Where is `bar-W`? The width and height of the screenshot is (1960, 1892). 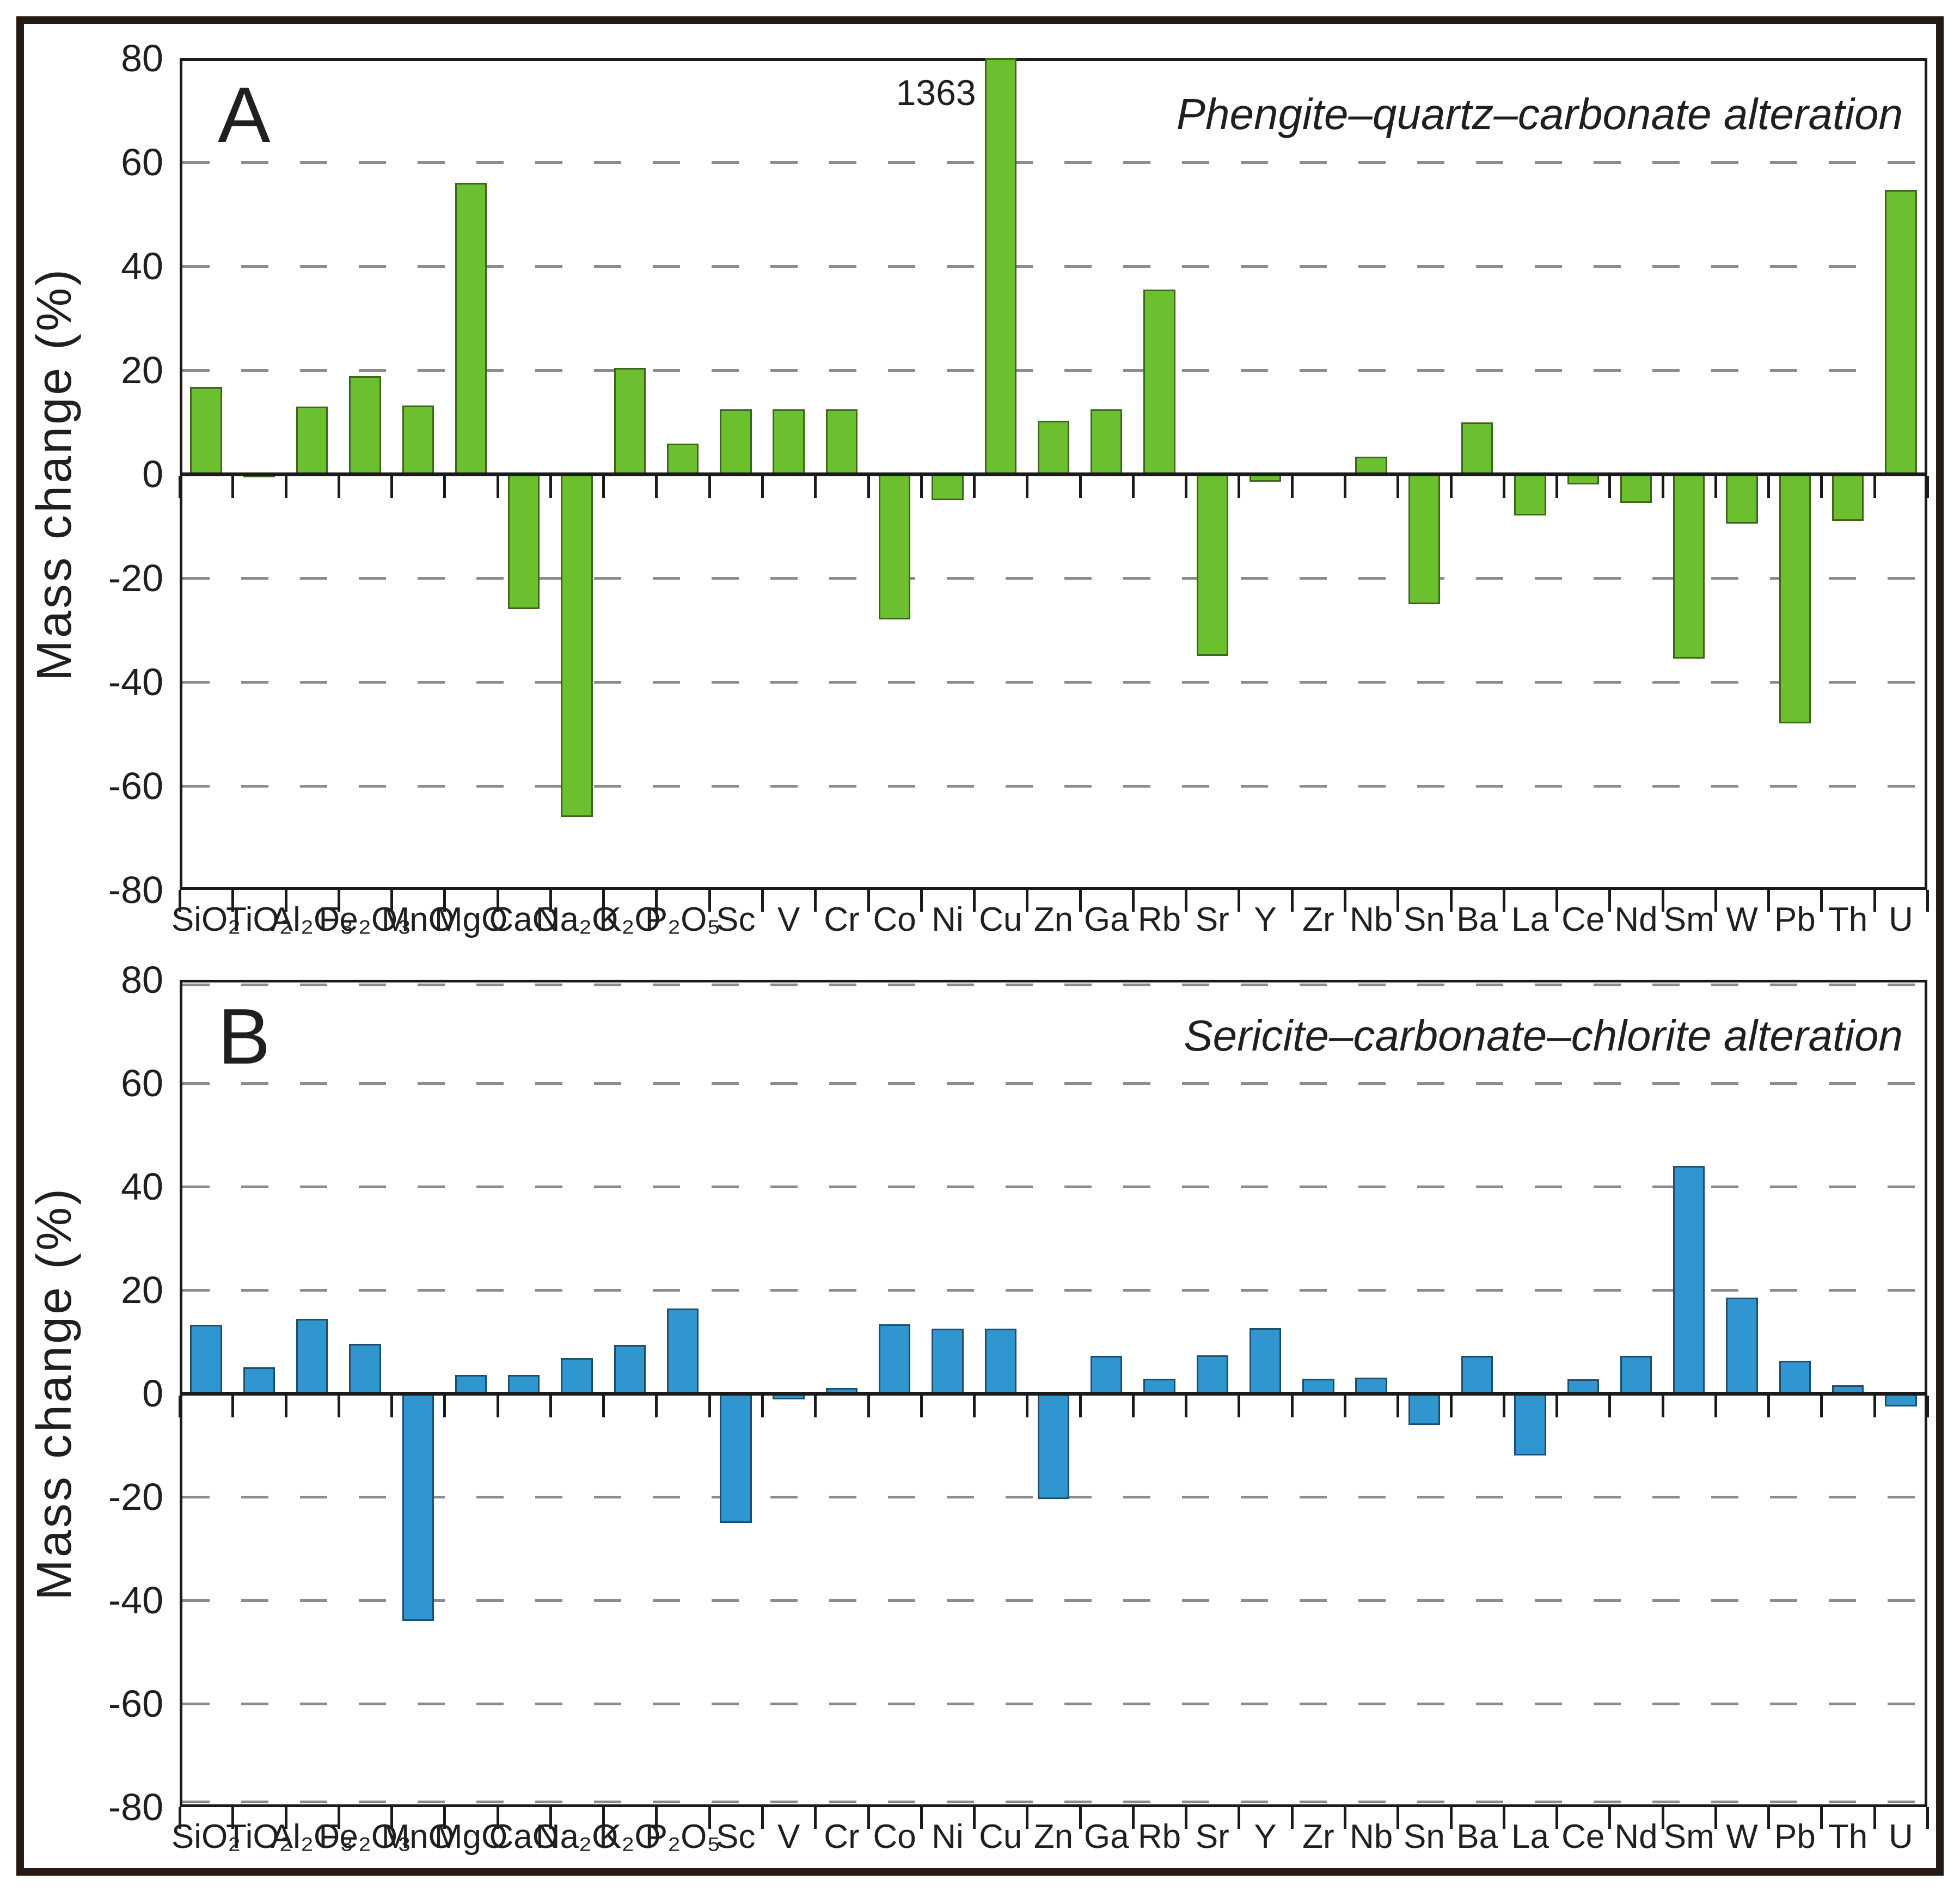
bar-W is located at coordinates (1742, 1345).